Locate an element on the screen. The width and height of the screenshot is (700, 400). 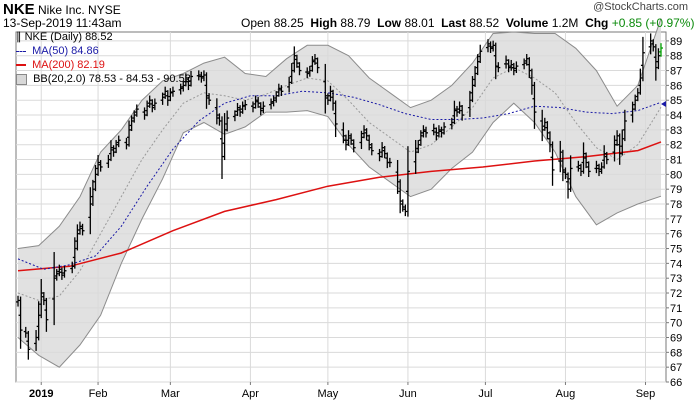
x-tick-label: Apr is located at coordinates (250, 394).